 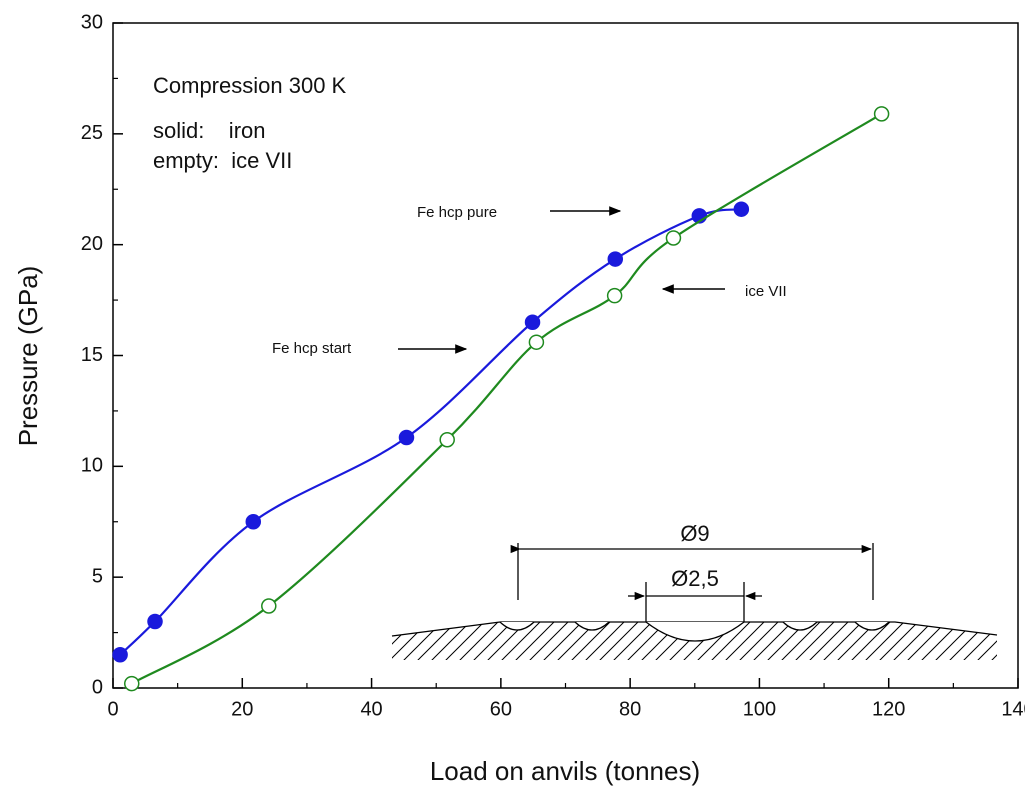 What do you see at coordinates (888, 709) in the screenshot?
I see `x-tick-label: 120` at bounding box center [888, 709].